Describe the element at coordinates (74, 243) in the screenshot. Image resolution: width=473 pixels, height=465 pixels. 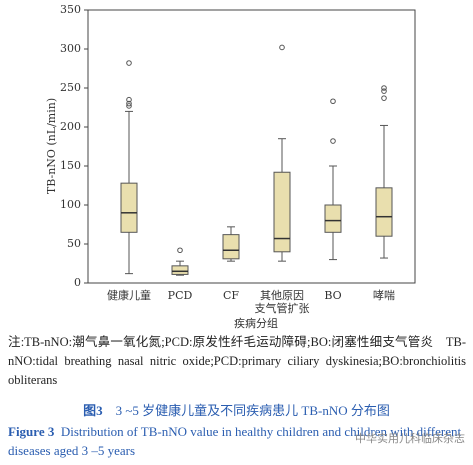
I see `y-tick-label: 50` at that location.